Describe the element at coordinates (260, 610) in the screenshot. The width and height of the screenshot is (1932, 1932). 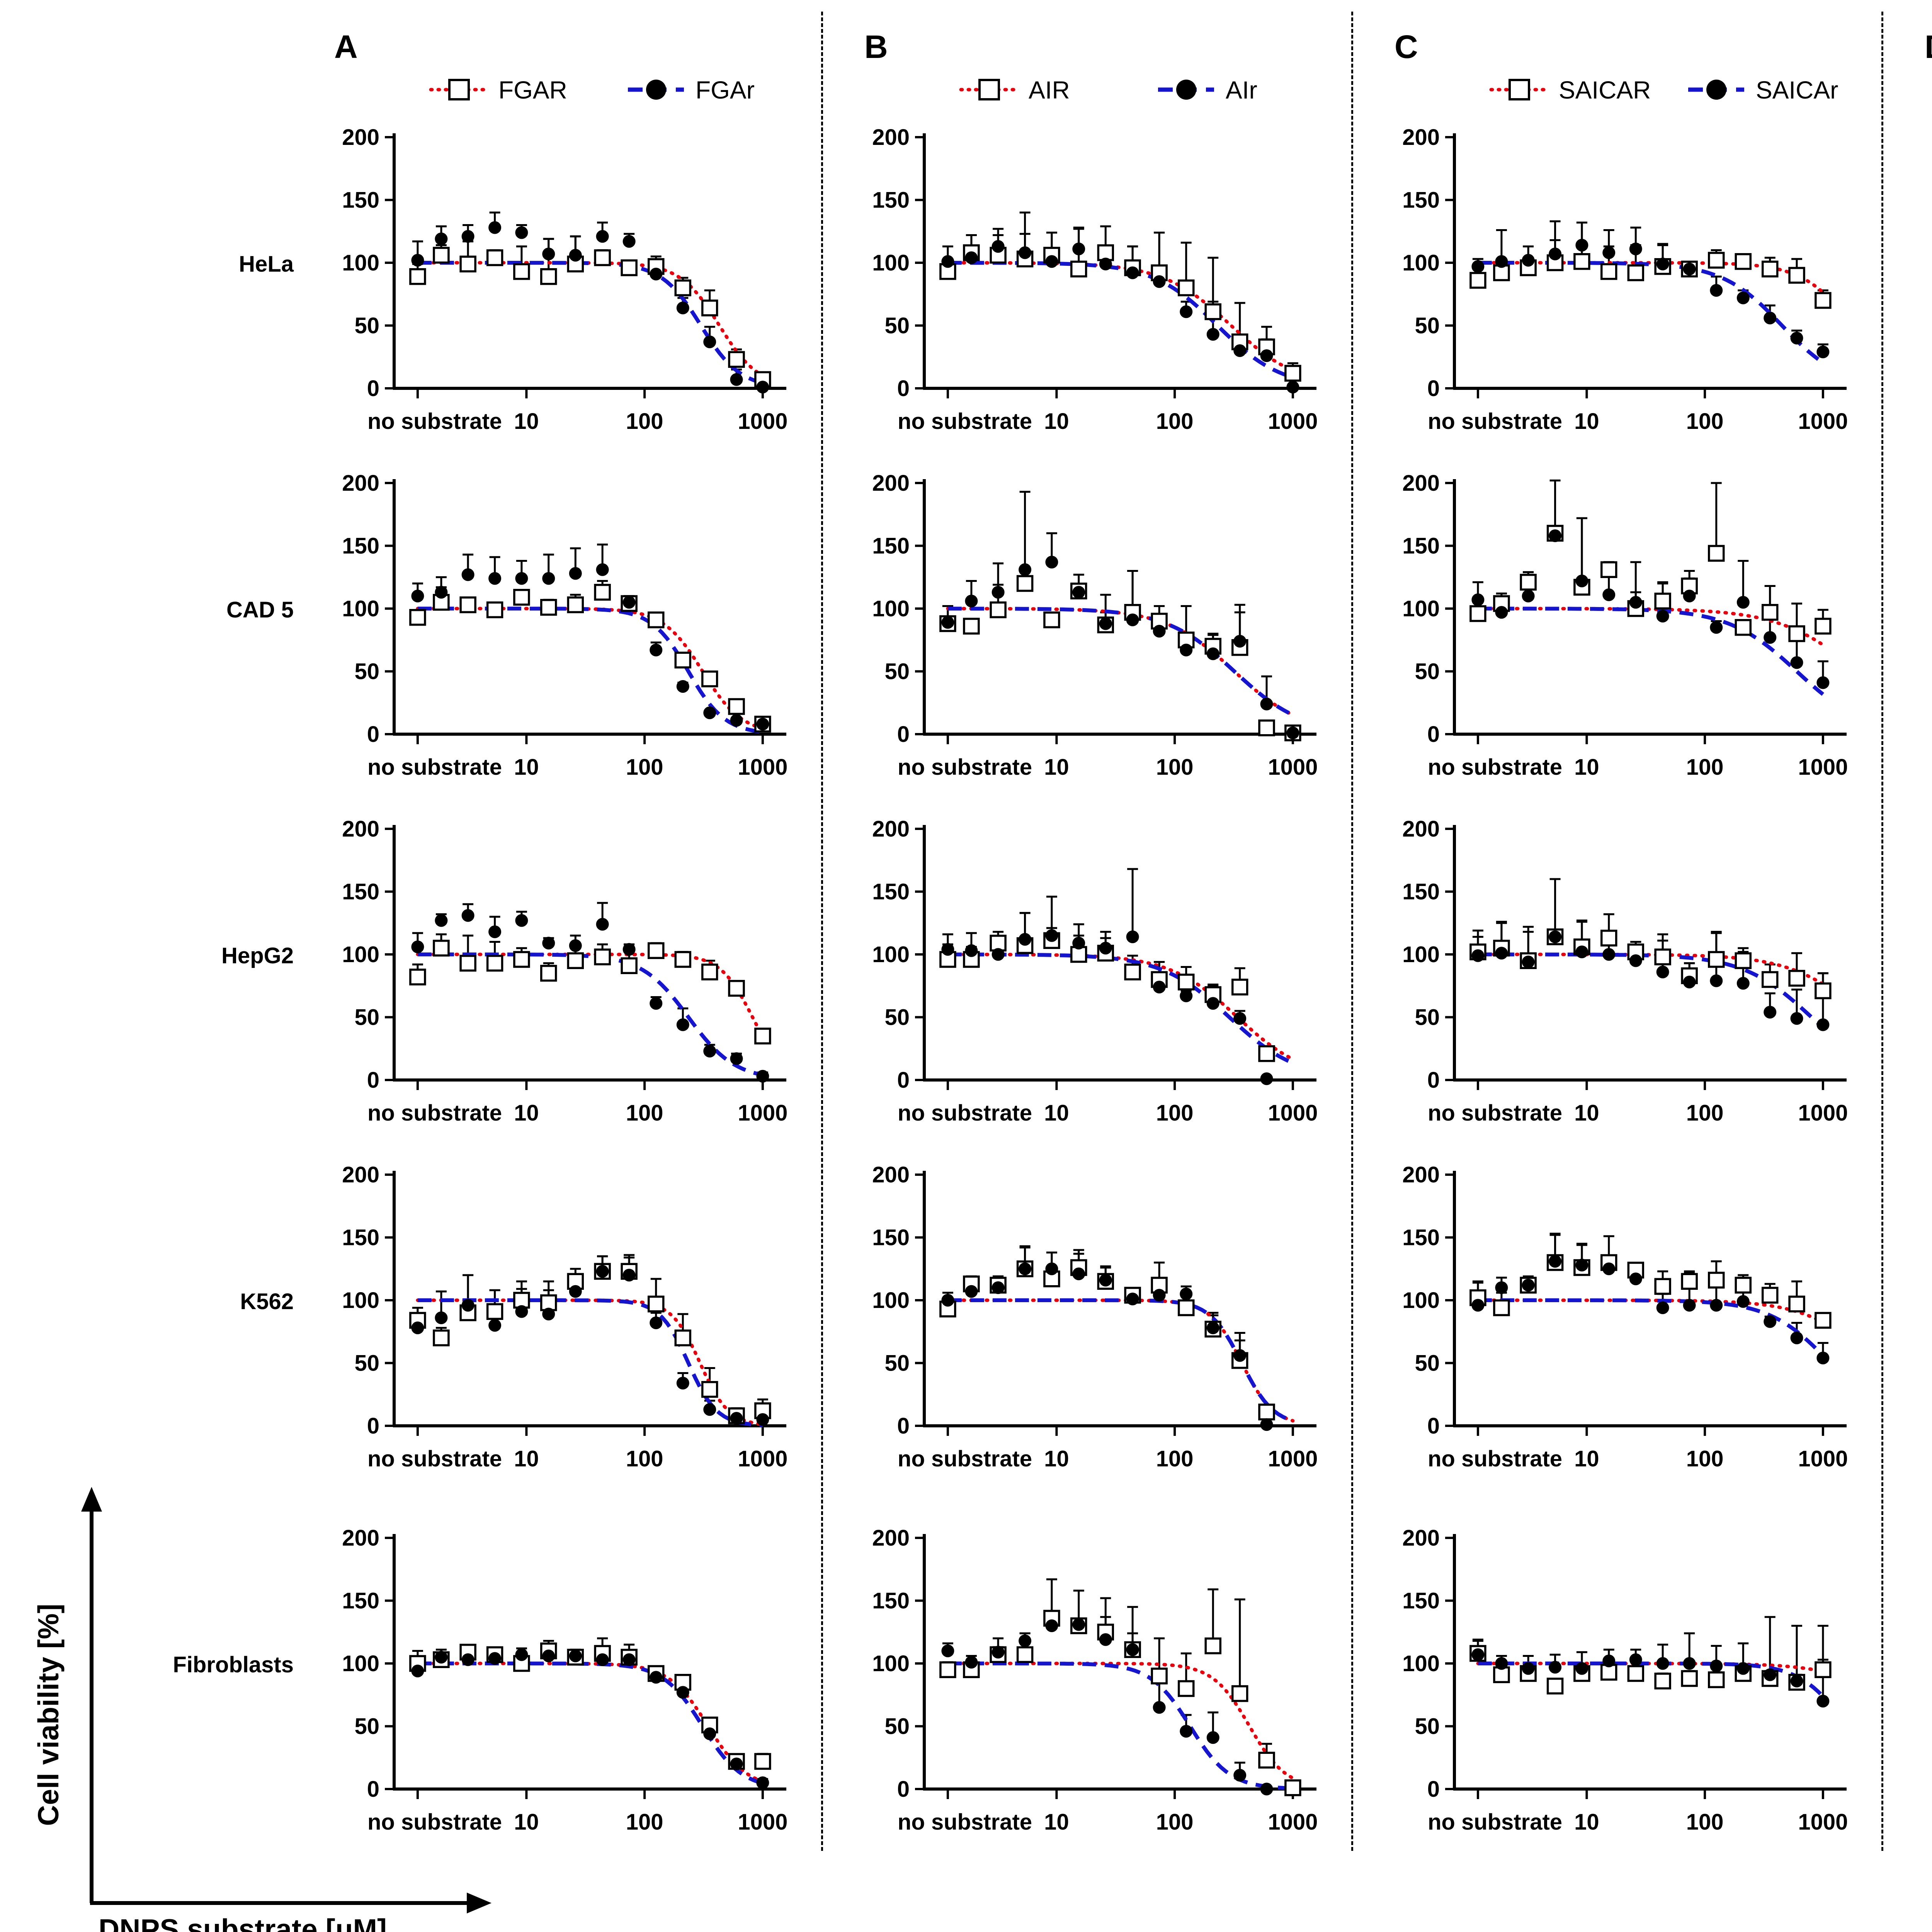
I see `row-label-cad-5: CAD 5` at that location.